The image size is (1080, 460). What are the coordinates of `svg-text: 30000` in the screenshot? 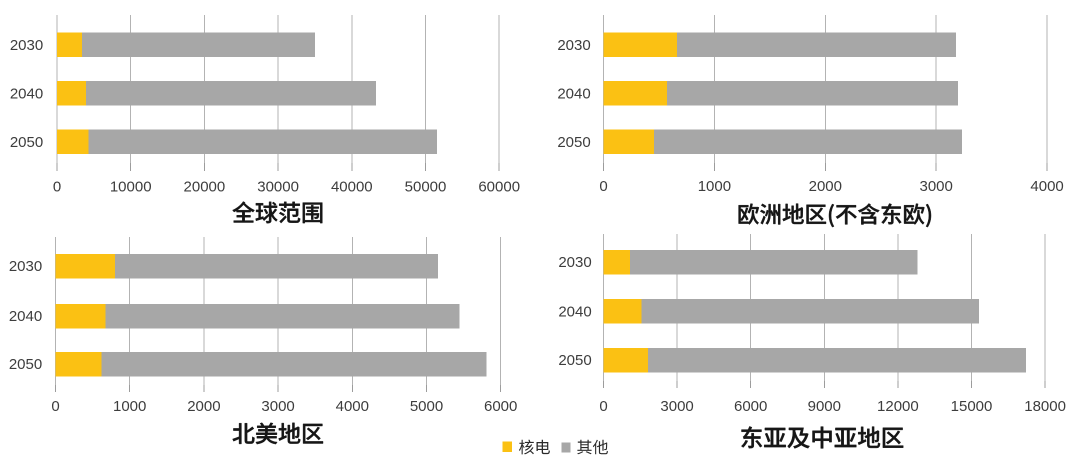 It's located at (278, 187).